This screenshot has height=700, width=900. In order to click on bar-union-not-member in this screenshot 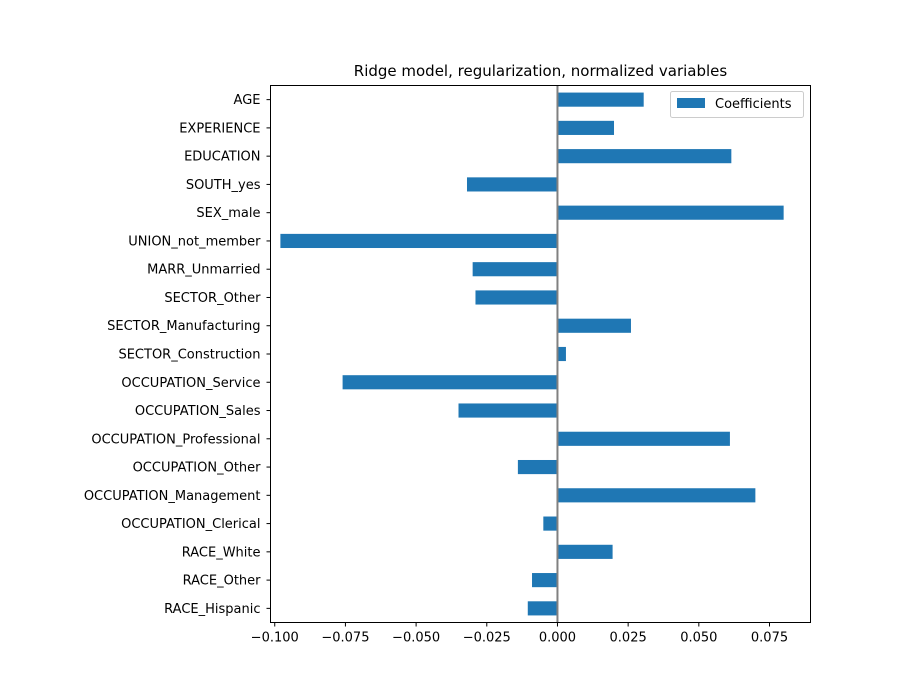, I will do `click(419, 241)`.